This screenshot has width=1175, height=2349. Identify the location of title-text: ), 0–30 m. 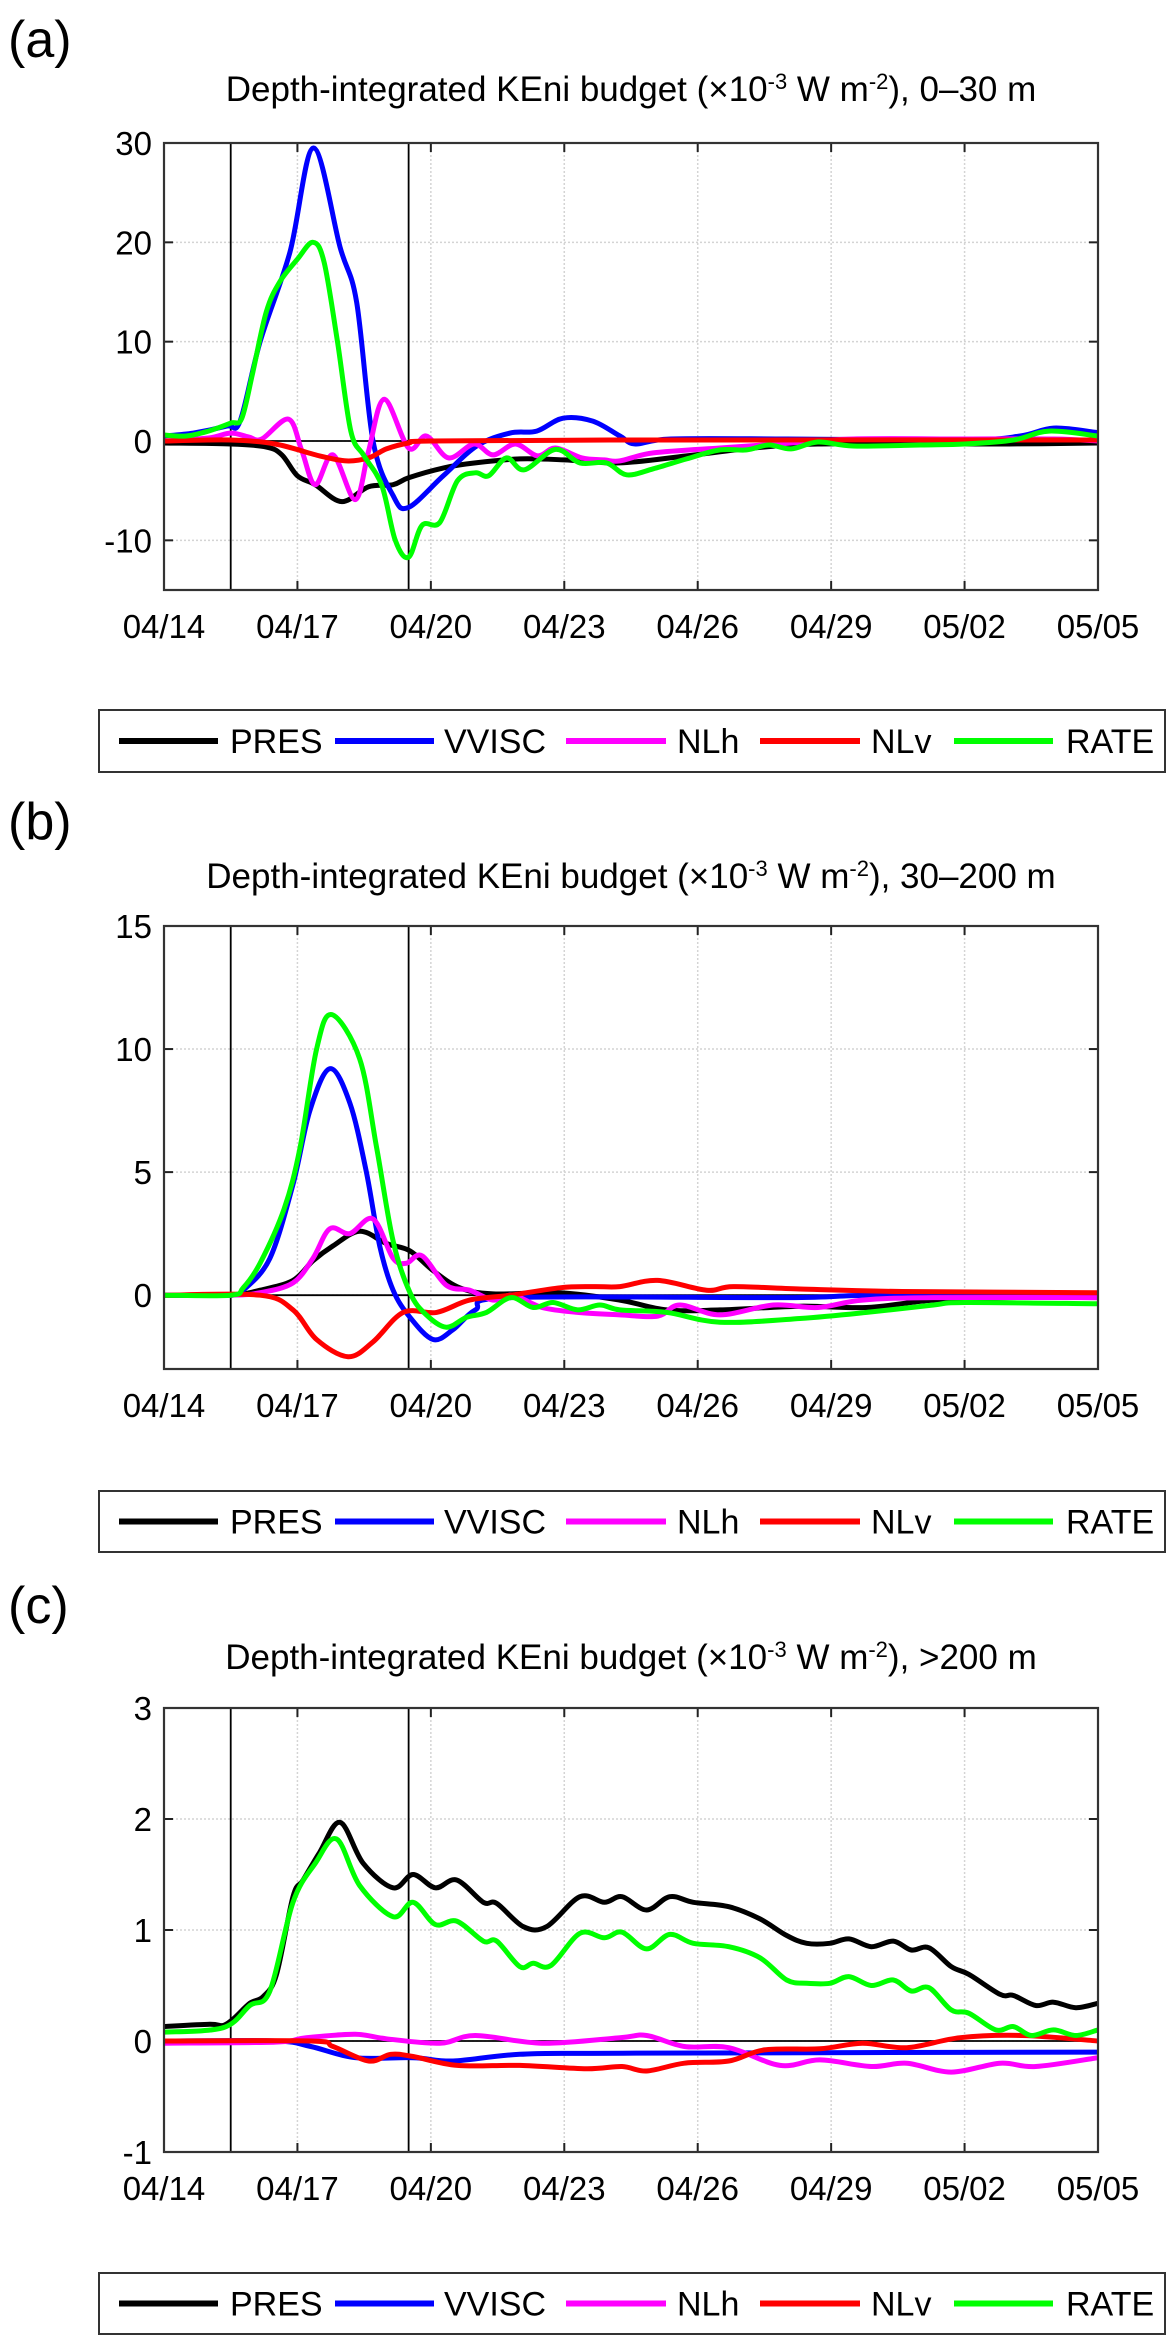
(962, 89).